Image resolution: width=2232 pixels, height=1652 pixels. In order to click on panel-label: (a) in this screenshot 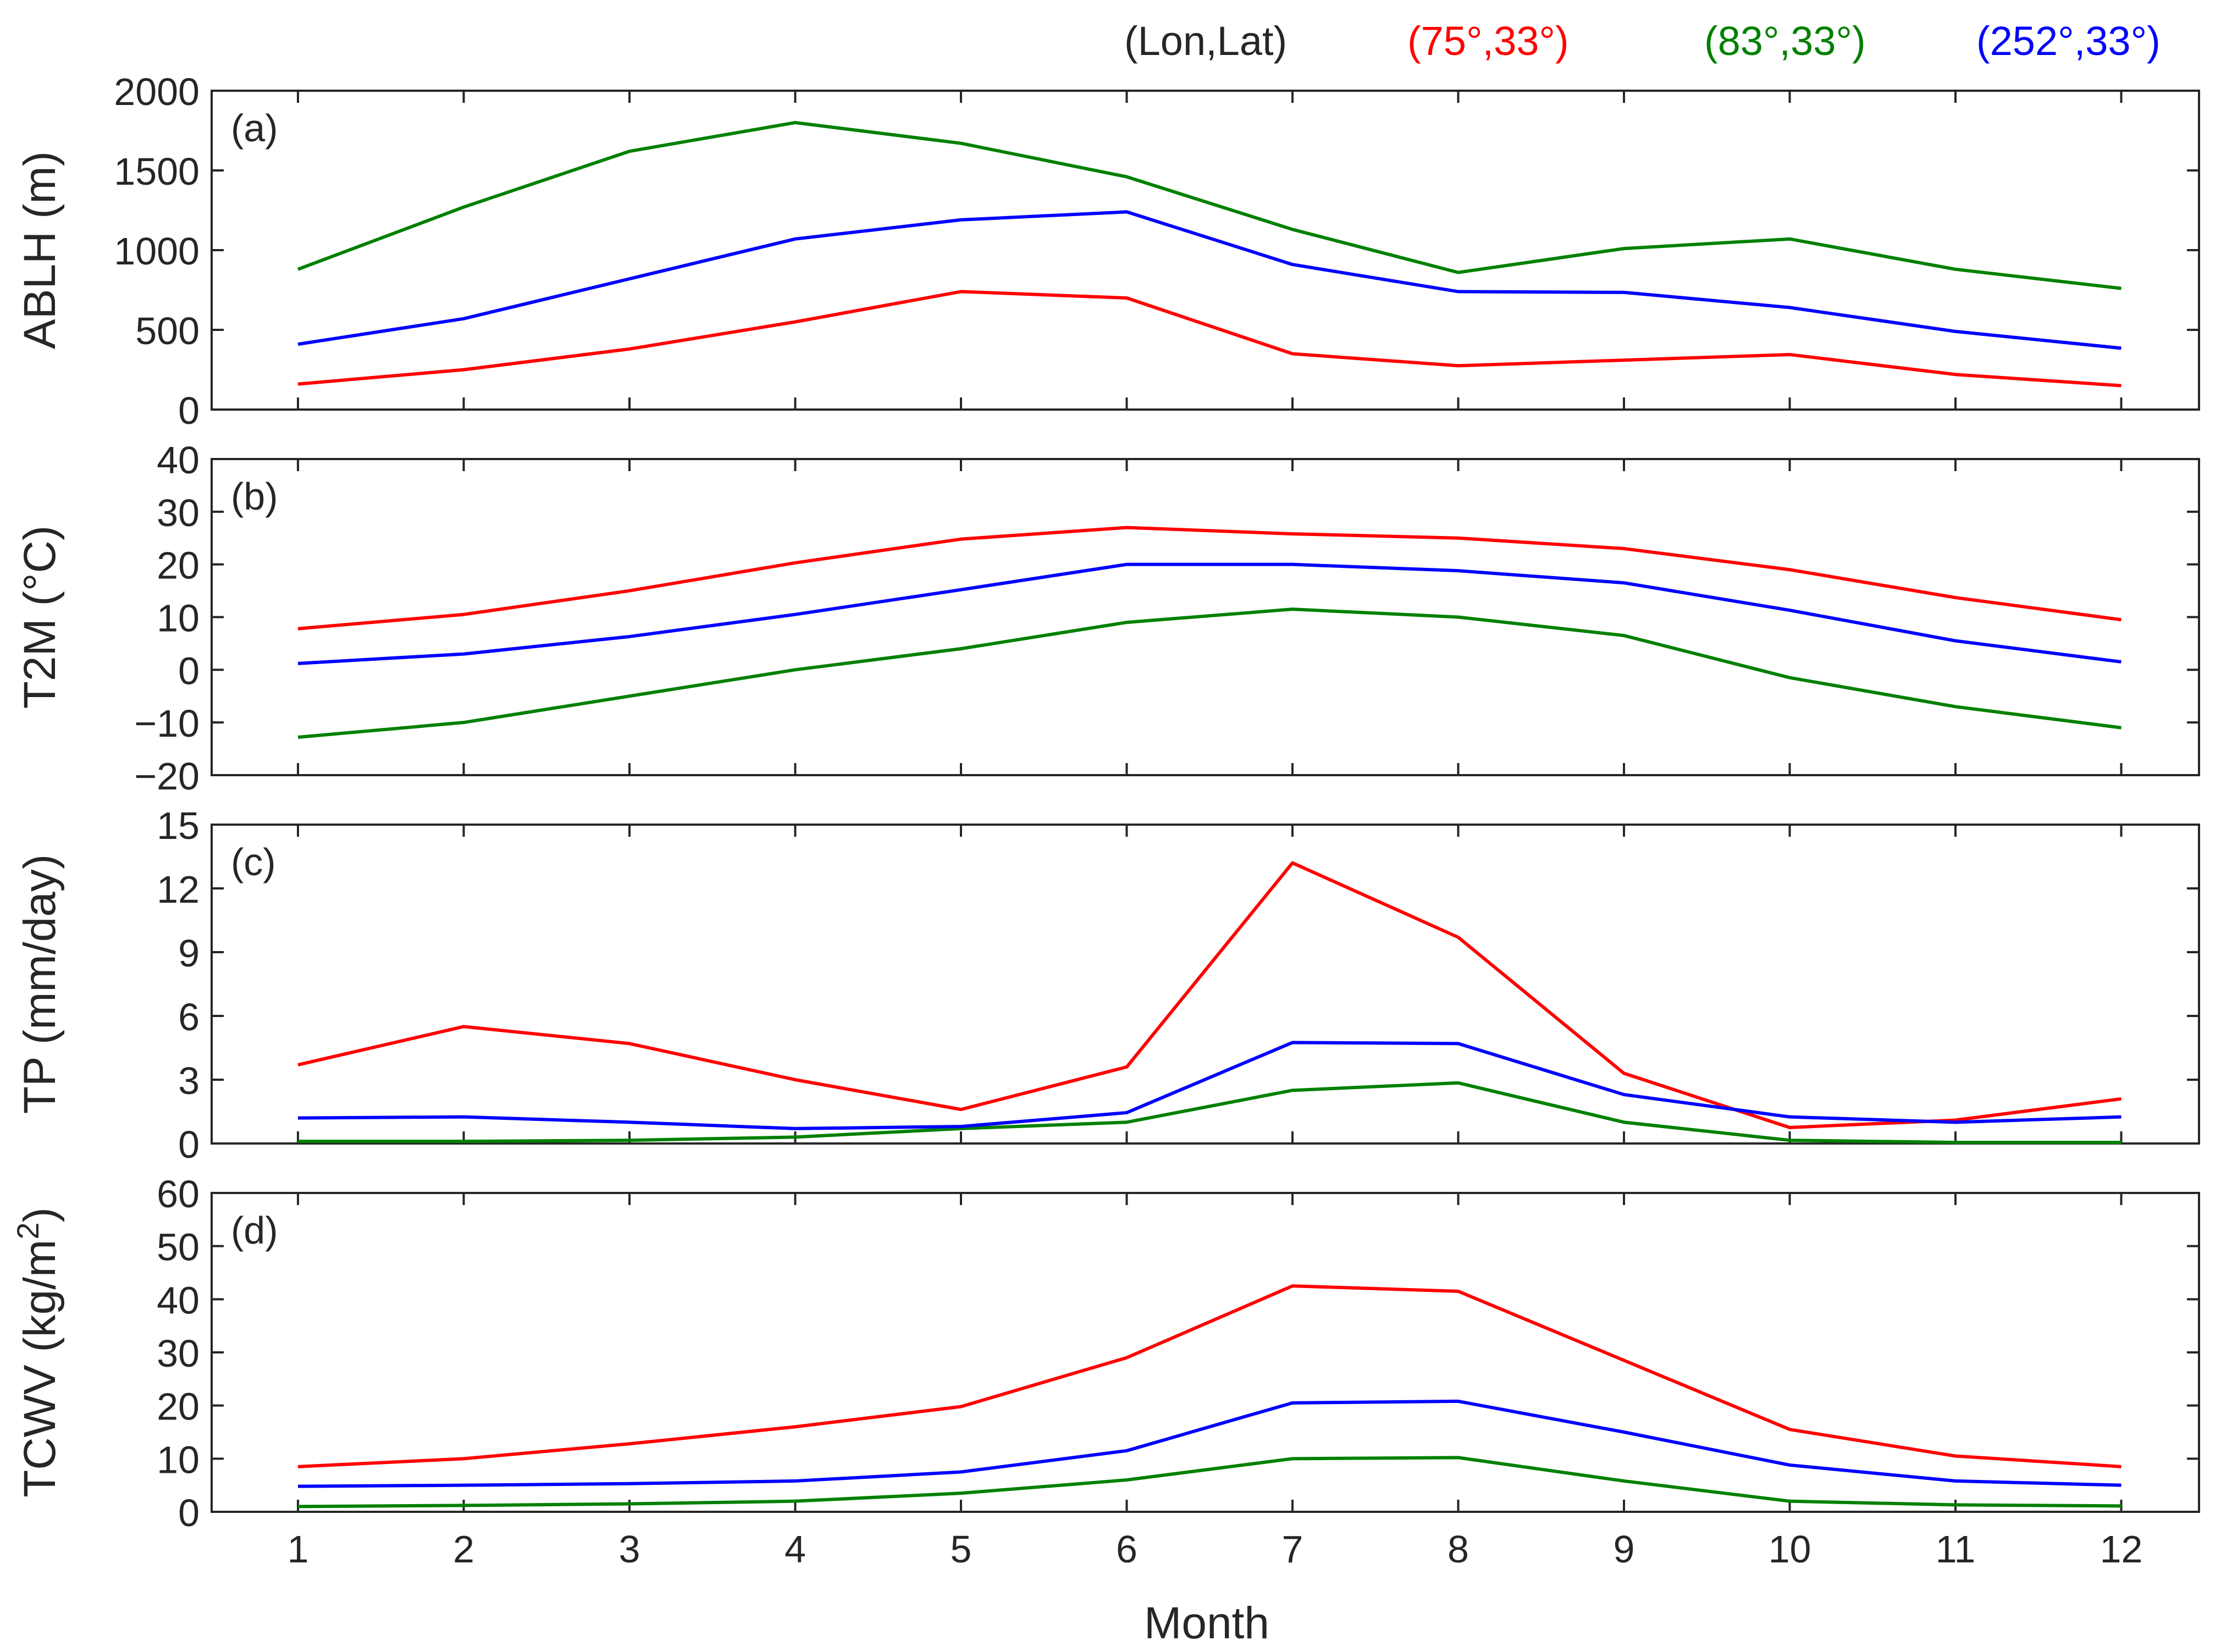, I will do `click(254, 128)`.